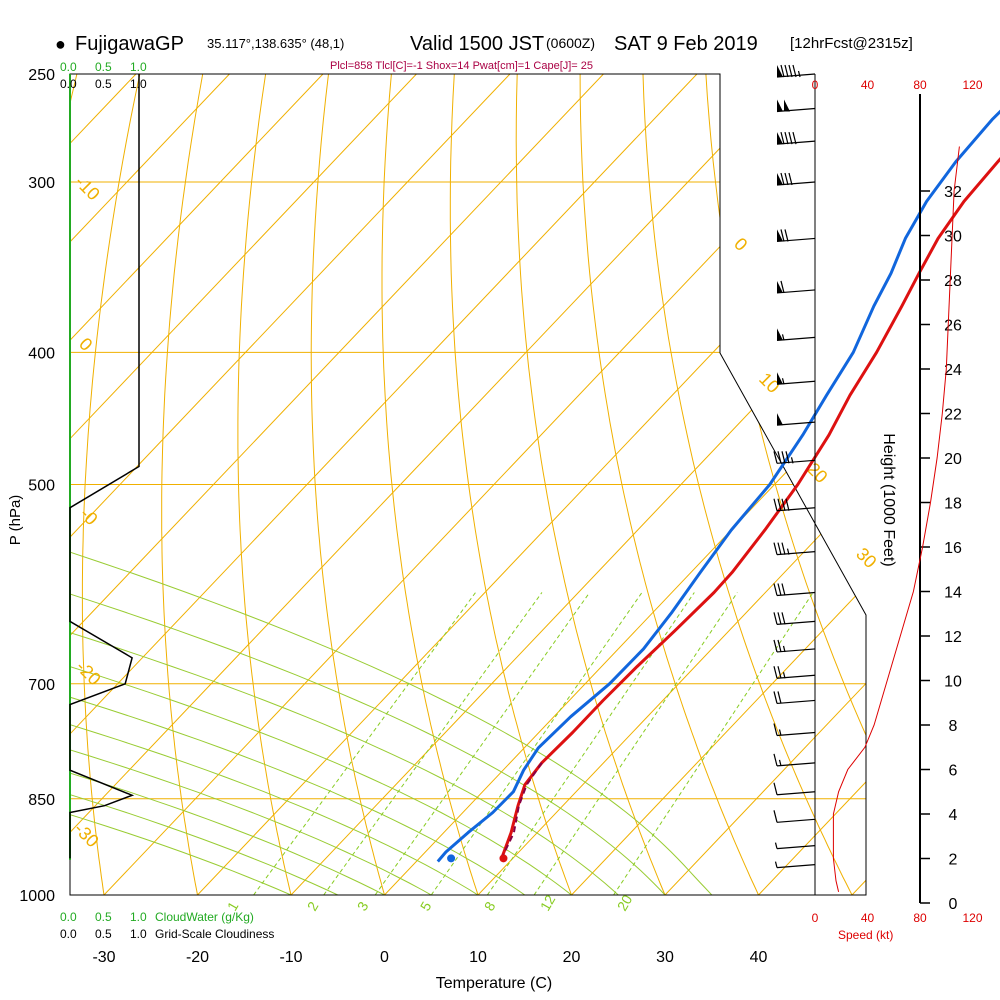  I want to click on height-tick: 16, so click(953, 548).